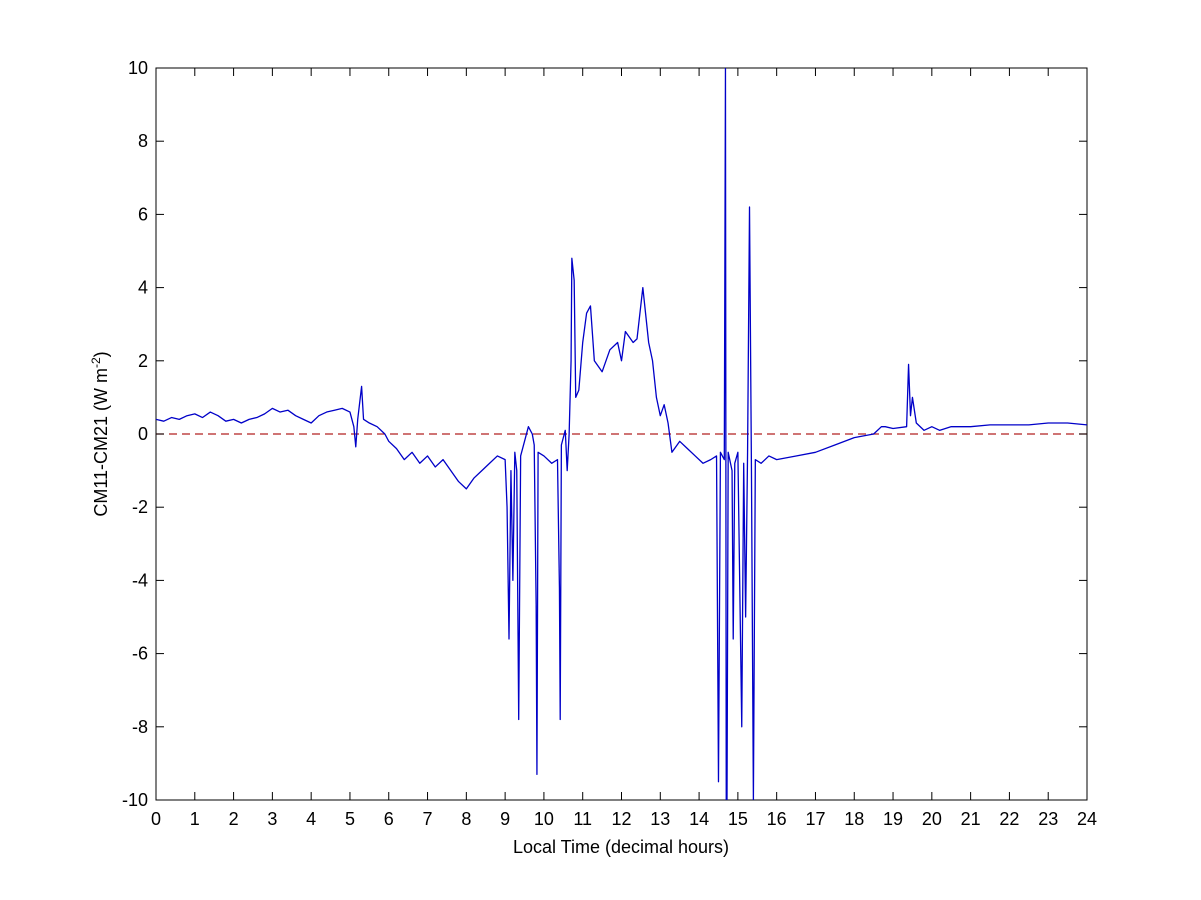  I want to click on y-tick-label: 0, so click(143, 434).